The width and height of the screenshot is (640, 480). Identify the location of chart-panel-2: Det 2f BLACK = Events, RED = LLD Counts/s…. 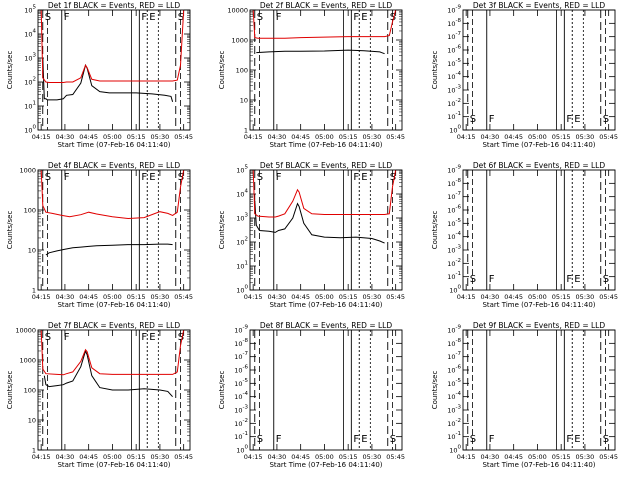
(311, 75).